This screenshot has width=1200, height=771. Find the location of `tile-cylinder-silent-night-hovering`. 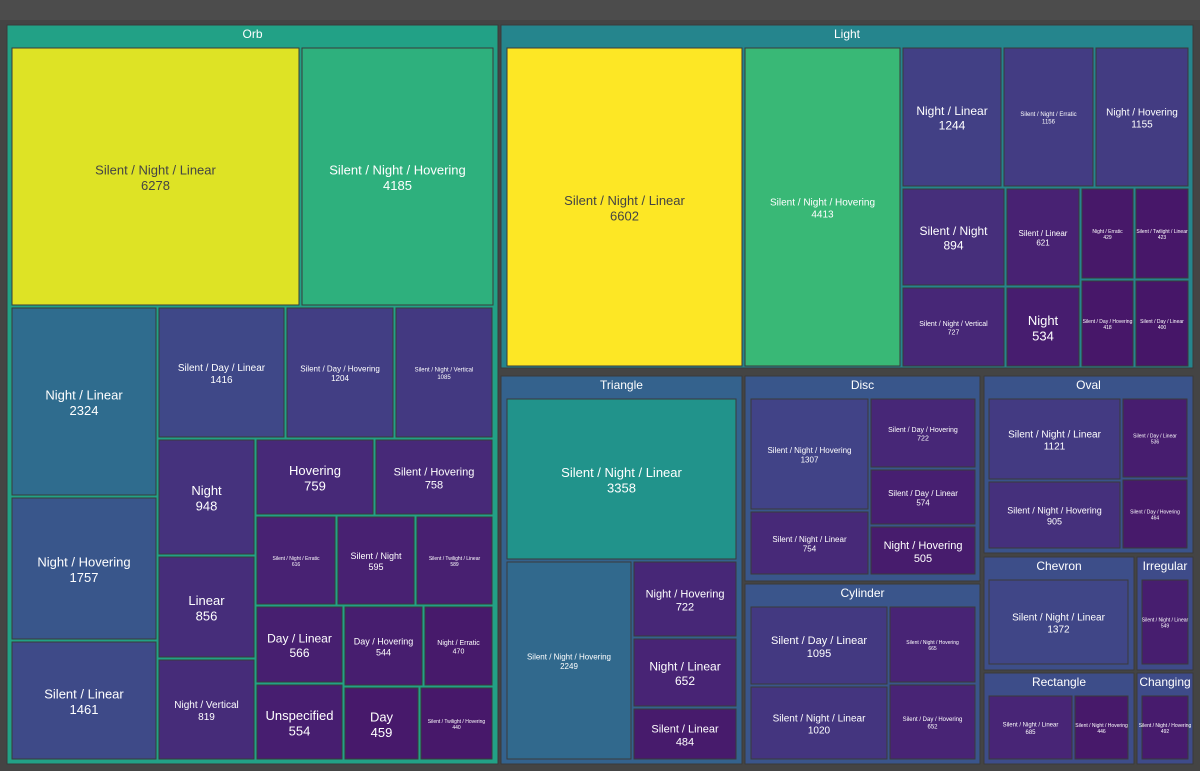

tile-cylinder-silent-night-hovering is located at coordinates (932, 644).